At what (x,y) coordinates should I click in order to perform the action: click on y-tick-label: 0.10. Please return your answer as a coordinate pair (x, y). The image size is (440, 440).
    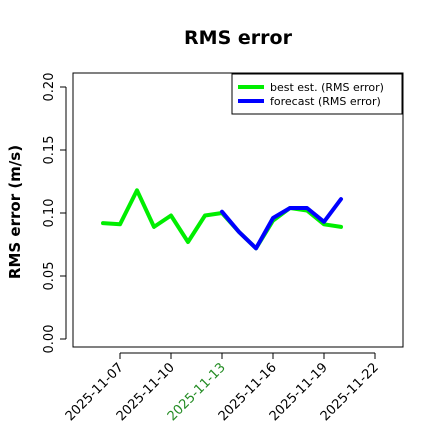
    Looking at the image, I should click on (49, 213).